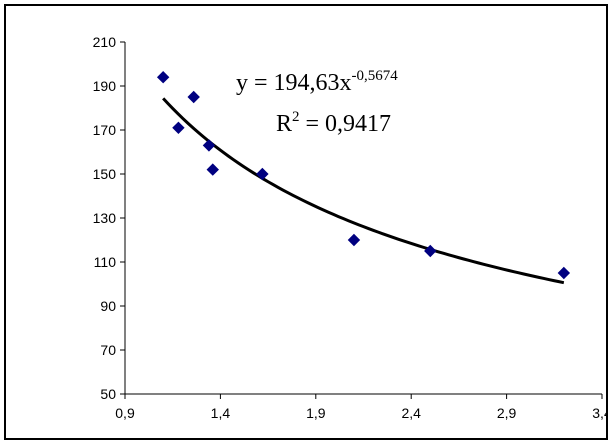 This screenshot has width=614, height=446. Describe the element at coordinates (105, 130) in the screenshot. I see `y-tick-label: 170` at that location.